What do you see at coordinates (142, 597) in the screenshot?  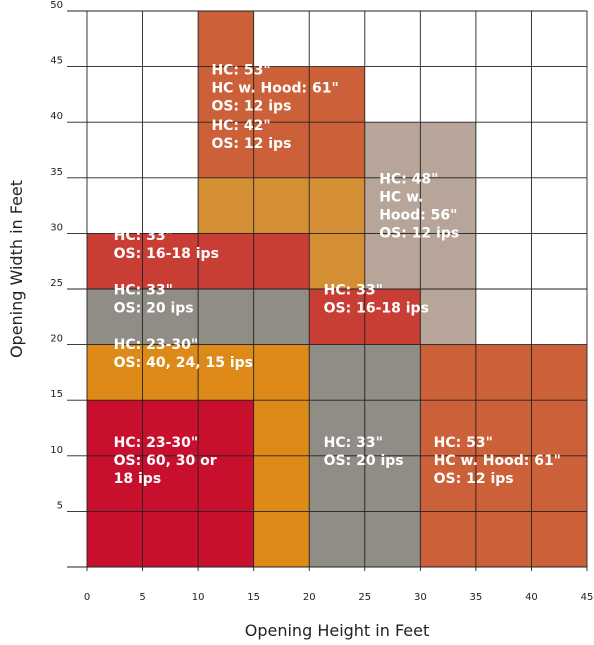 I see `x-tick-label-5: 5` at bounding box center [142, 597].